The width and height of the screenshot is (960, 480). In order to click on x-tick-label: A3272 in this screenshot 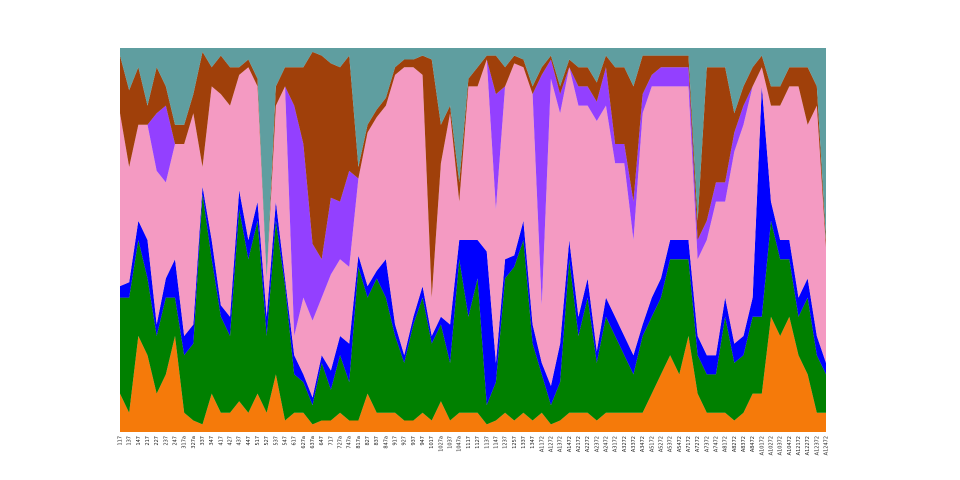, I will do `click(625, 444)`.